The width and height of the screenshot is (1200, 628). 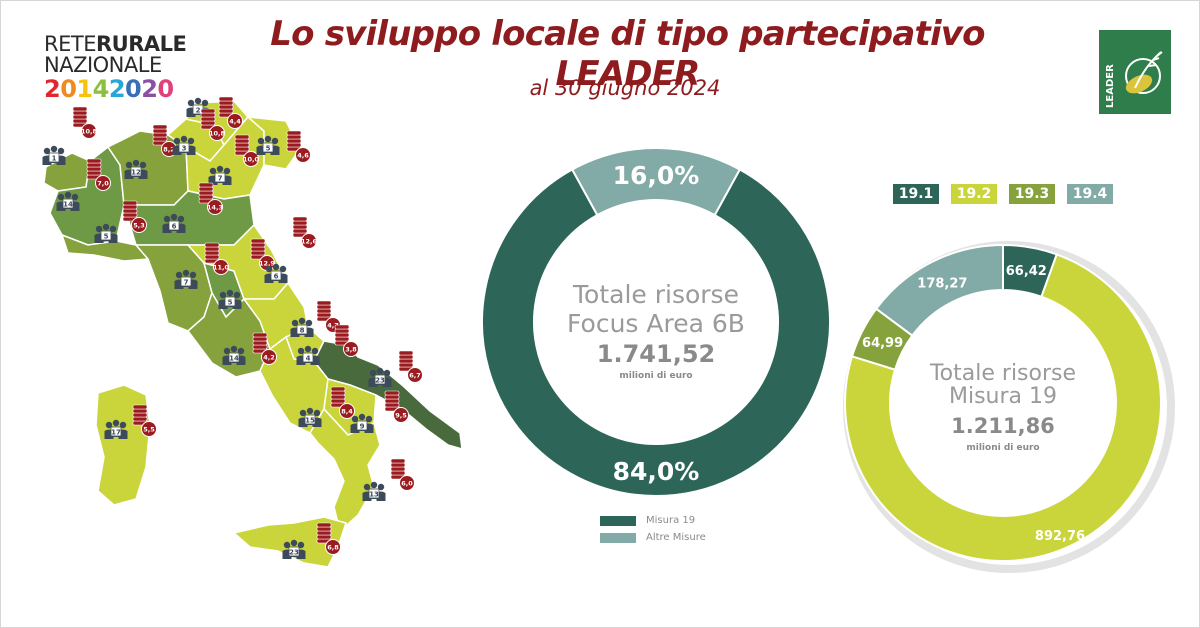 I want to click on map-region-sardegna, so click(x=123, y=445).